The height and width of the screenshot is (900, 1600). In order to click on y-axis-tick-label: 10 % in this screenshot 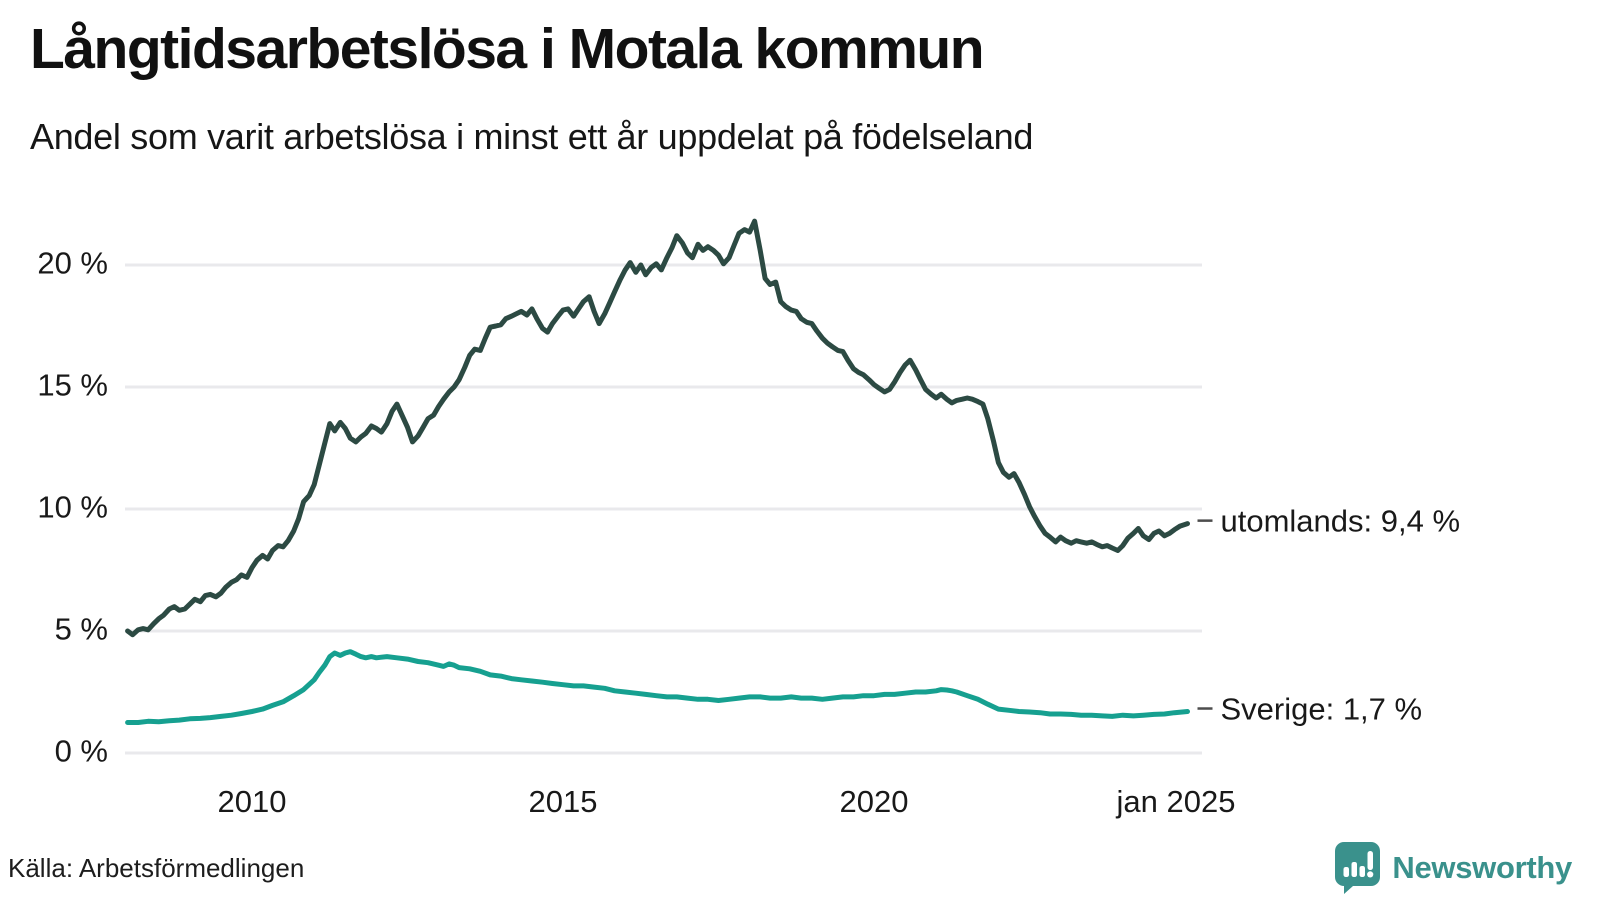, I will do `click(72, 507)`.